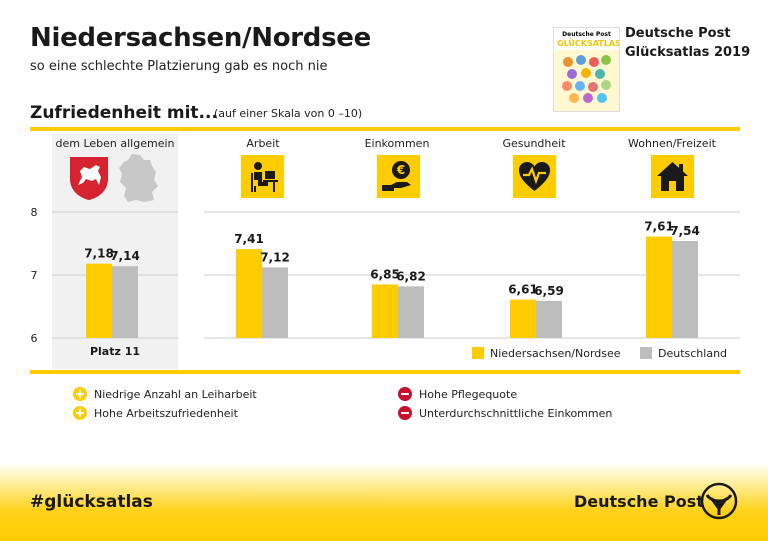 This screenshot has height=541, width=768. Describe the element at coordinates (688, 52) in the screenshot. I see `brand-line-2: Glücksatlas 2019` at that location.